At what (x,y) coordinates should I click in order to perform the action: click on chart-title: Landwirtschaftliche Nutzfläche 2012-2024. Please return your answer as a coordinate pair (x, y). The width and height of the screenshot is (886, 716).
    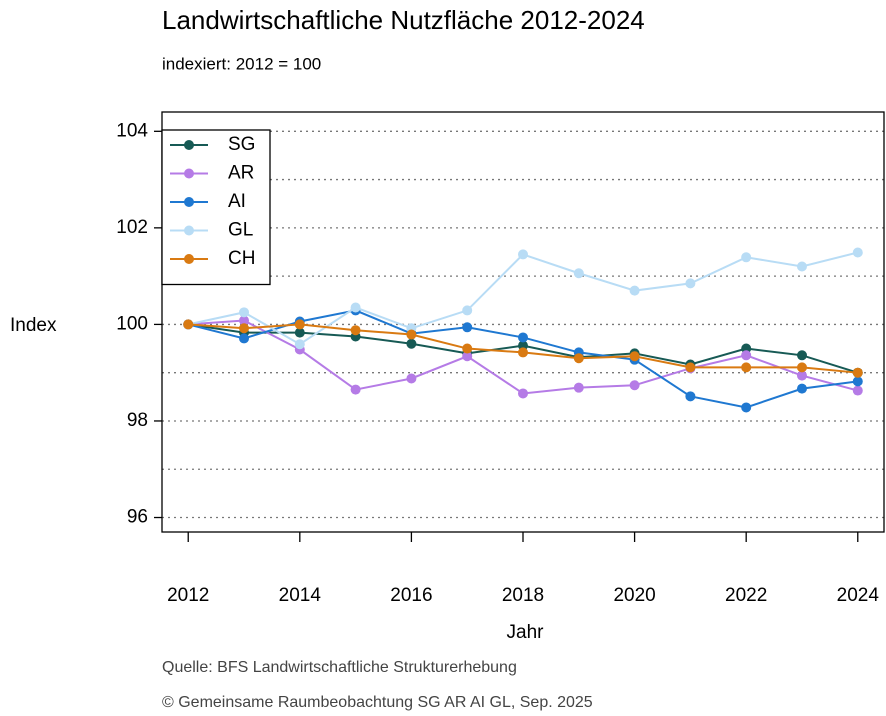
    Looking at the image, I should click on (403, 20).